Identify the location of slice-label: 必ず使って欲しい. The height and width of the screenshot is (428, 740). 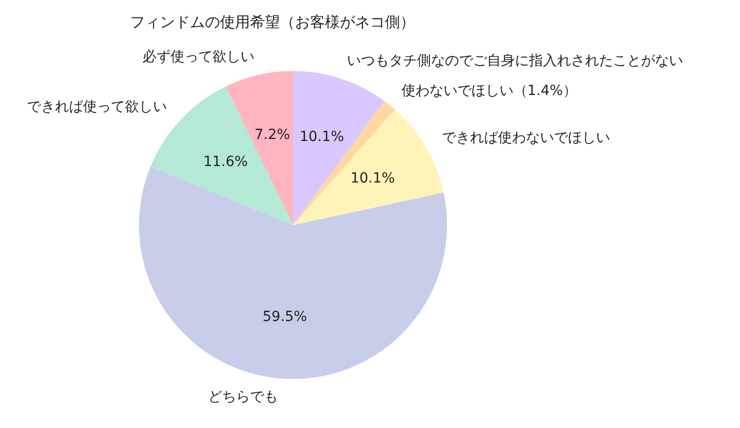
(198, 56).